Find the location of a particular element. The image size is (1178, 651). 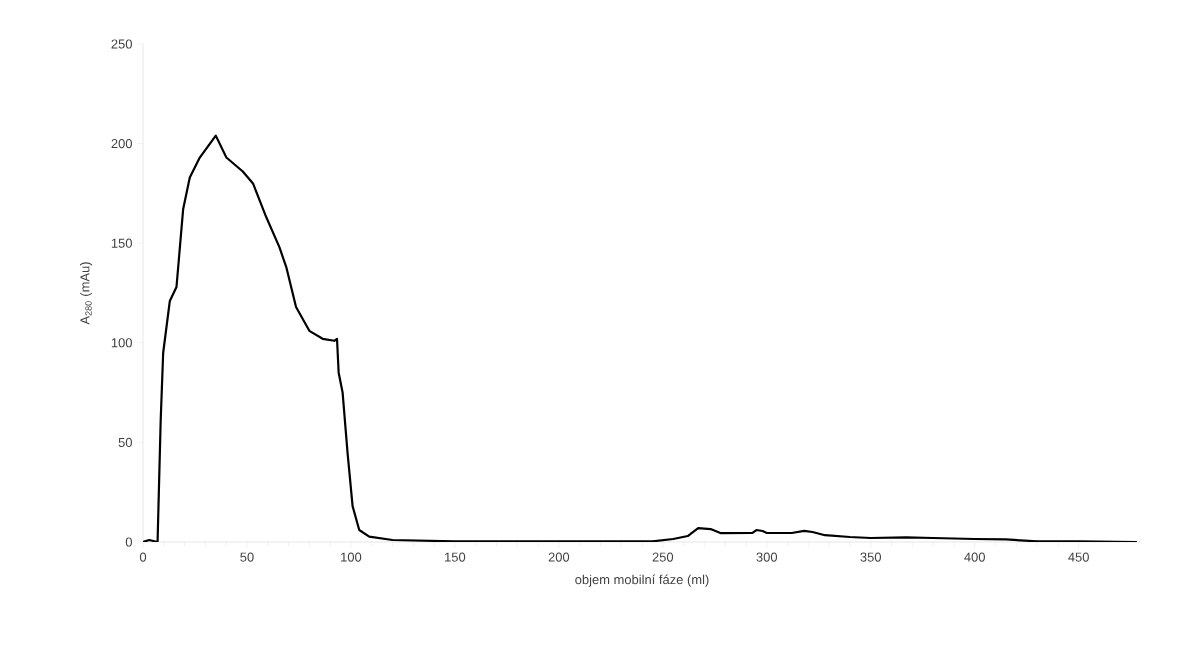

x-tick-label: 200 is located at coordinates (559, 557).